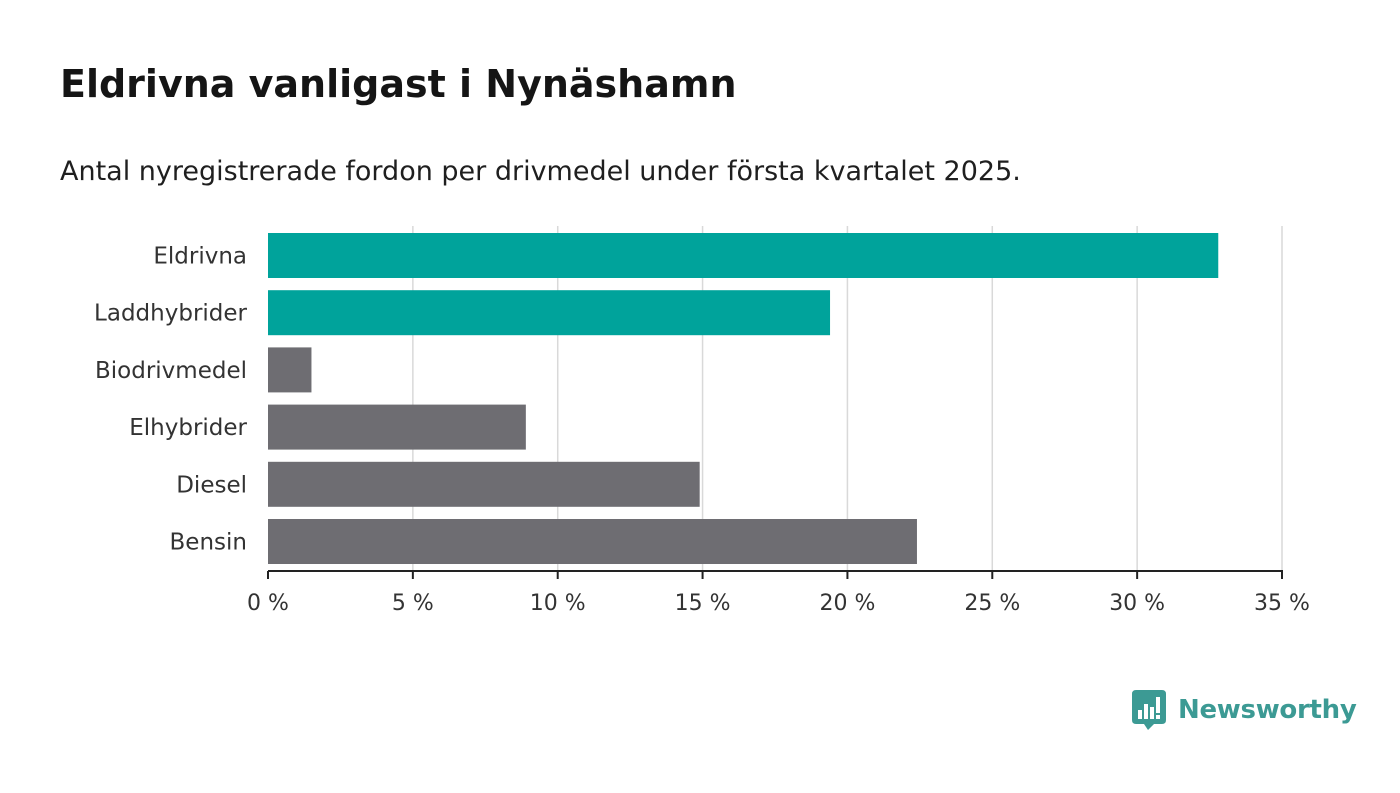  What do you see at coordinates (1282, 603) in the screenshot?
I see `x-tick-label: 35 %` at bounding box center [1282, 603].